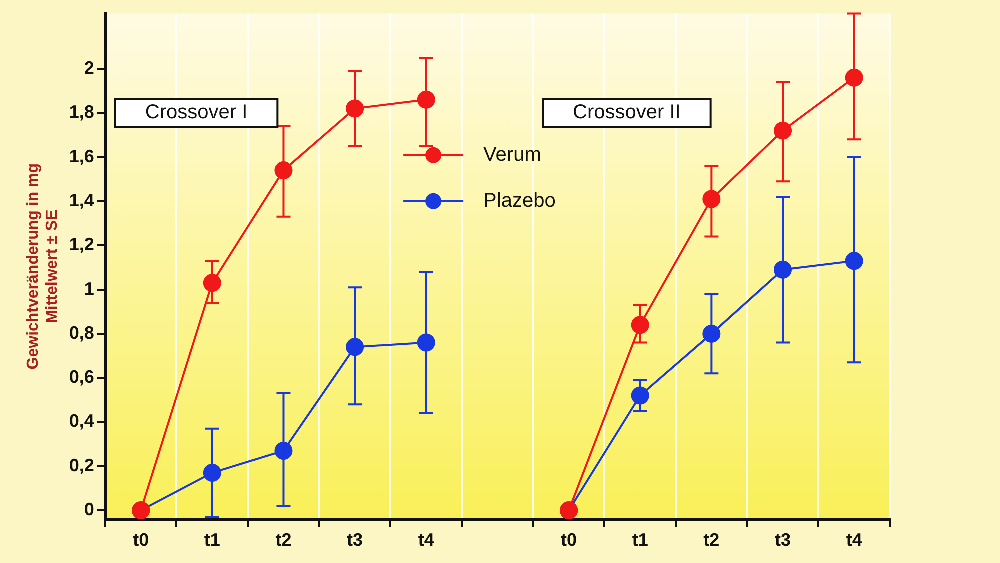  Describe the element at coordinates (89, 288) in the screenshot. I see `y-tick-label: 1` at that location.